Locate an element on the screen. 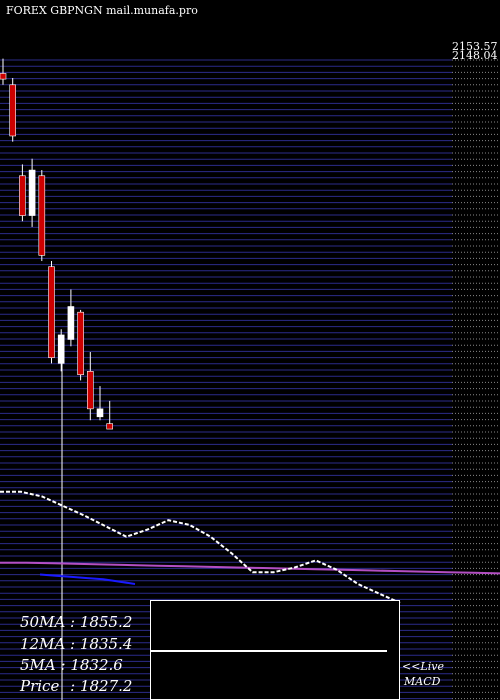  price-value: 1827.2 is located at coordinates (106, 686).